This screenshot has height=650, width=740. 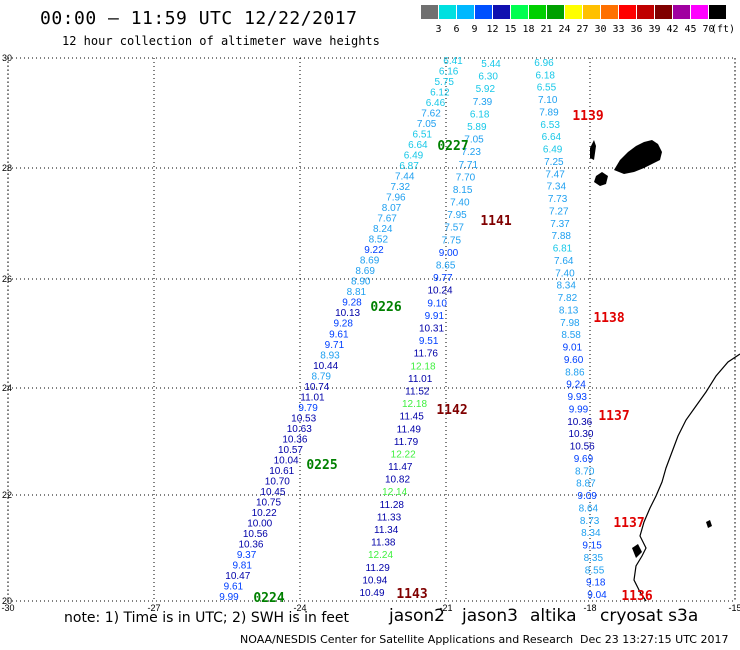 I want to click on scale-label: 3, so click(x=438, y=29).